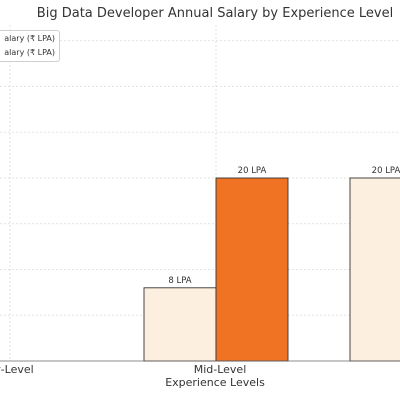 The width and height of the screenshot is (400, 400). I want to click on data-label-mid-level-s1: 8 LPA, so click(179, 281).